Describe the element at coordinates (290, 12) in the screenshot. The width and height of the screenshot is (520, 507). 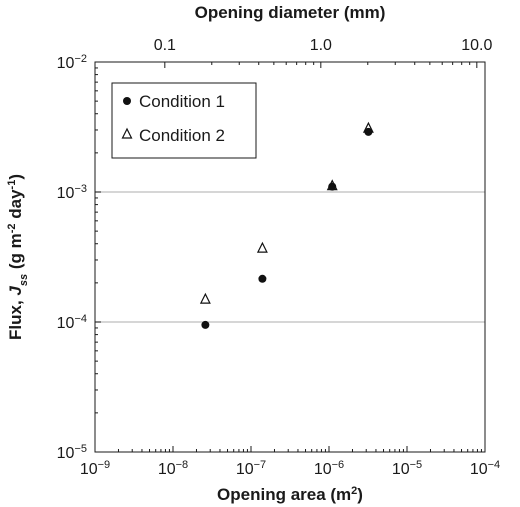
I see `x2-axis-title: Opening diameter (mm)` at that location.